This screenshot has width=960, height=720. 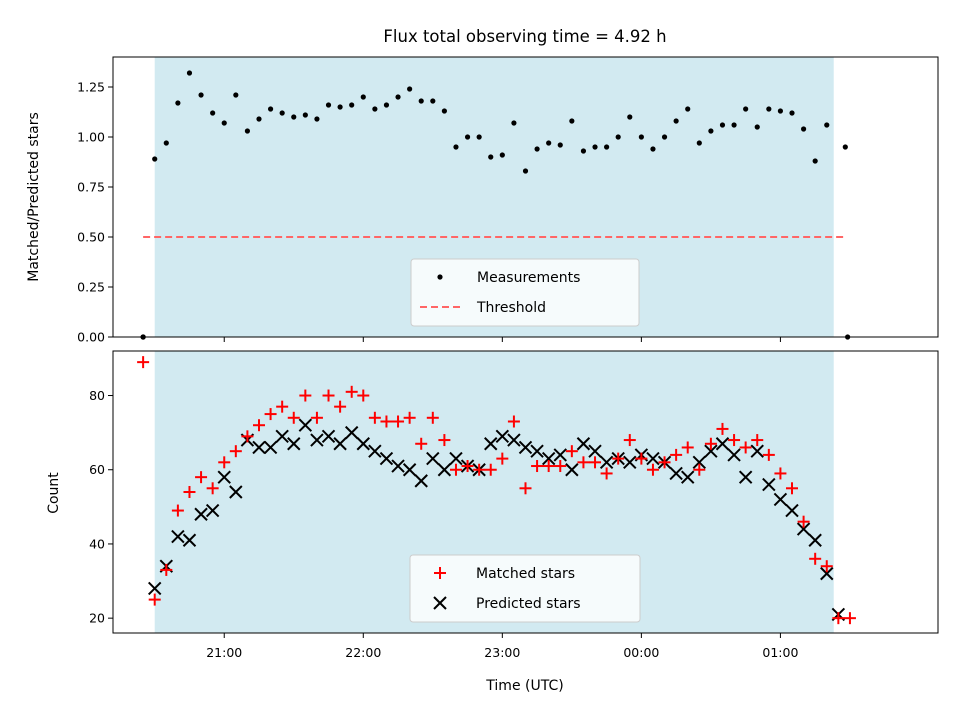 What do you see at coordinates (97, 395) in the screenshot?
I see `y-tick-label: 80` at bounding box center [97, 395].